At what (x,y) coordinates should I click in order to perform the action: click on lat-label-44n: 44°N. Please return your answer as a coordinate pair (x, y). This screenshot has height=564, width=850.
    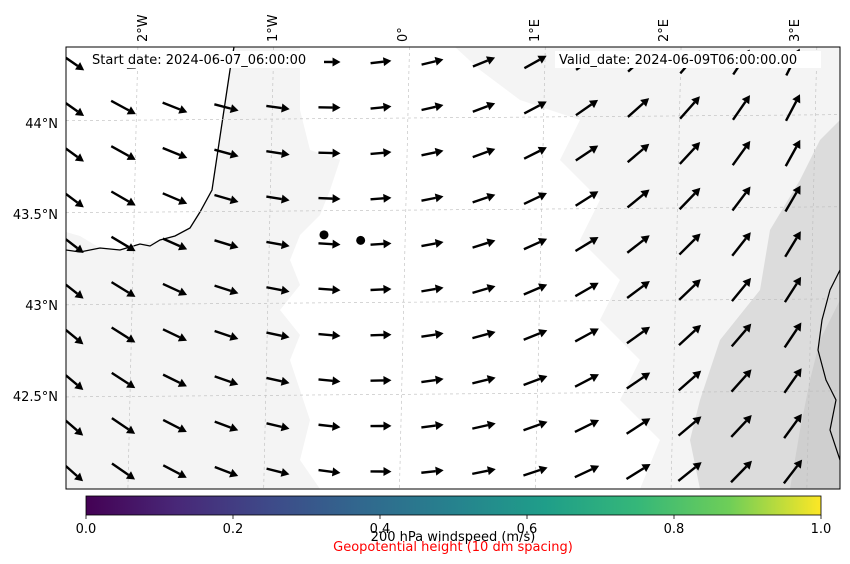
    Looking at the image, I should click on (41, 124).